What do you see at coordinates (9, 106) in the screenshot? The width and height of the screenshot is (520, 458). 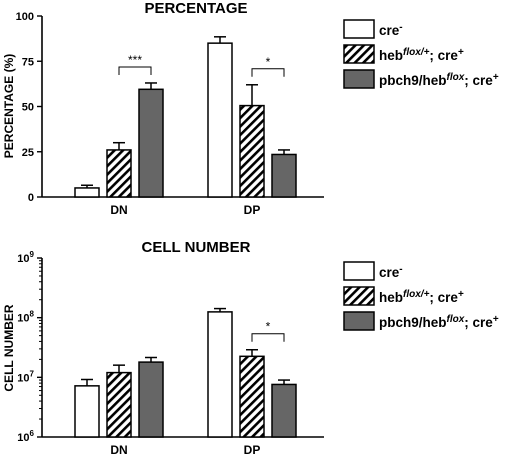 I see `y-axis-label: PERCENTAGE (%)` at bounding box center [9, 106].